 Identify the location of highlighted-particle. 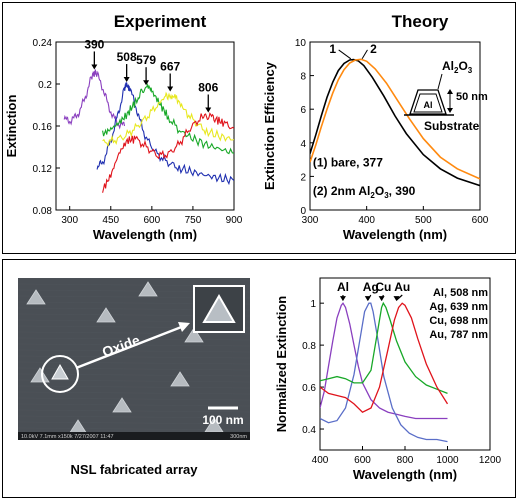
(60, 371).